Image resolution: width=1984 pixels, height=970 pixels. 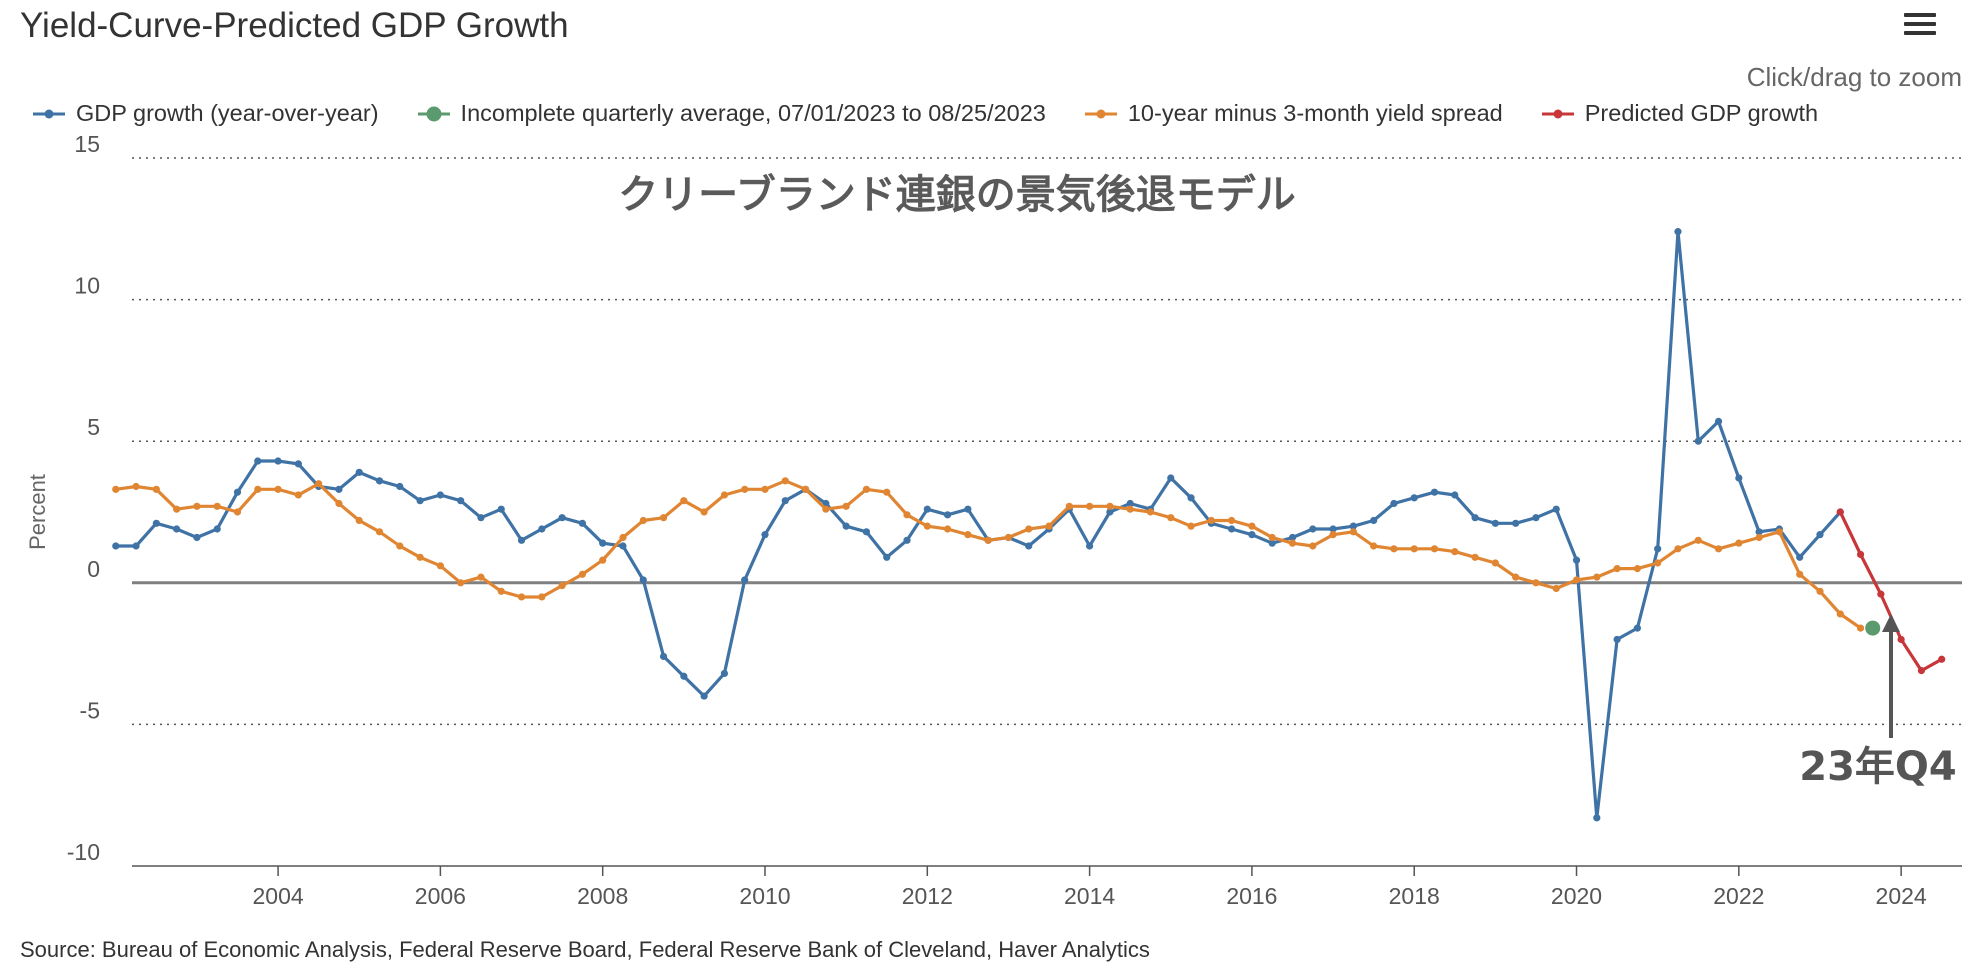 I want to click on y-tick-label: 10, so click(x=87, y=286).